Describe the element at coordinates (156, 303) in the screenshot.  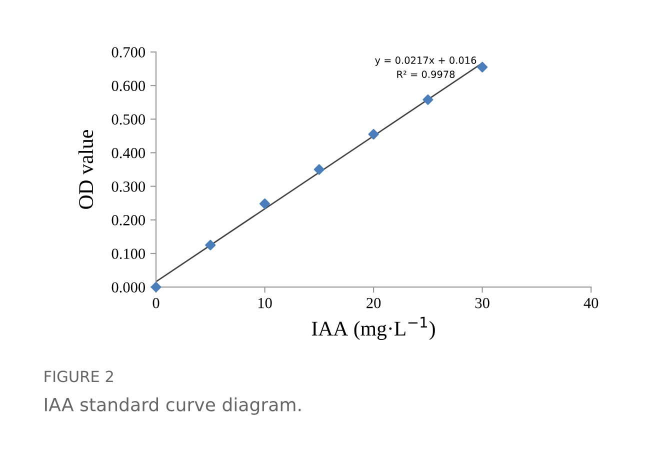
I see `x-tick-label: 0` at that location.